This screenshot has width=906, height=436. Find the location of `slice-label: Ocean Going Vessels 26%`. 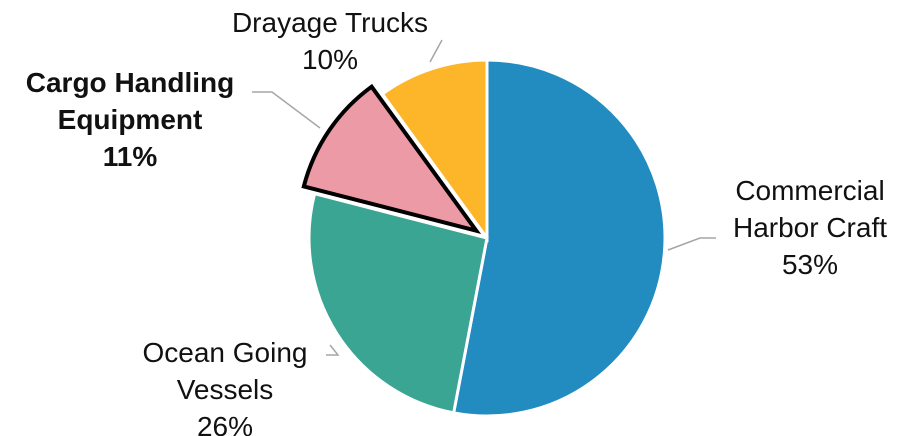

slice-label: Ocean Going Vessels 26% is located at coordinates (225, 385).